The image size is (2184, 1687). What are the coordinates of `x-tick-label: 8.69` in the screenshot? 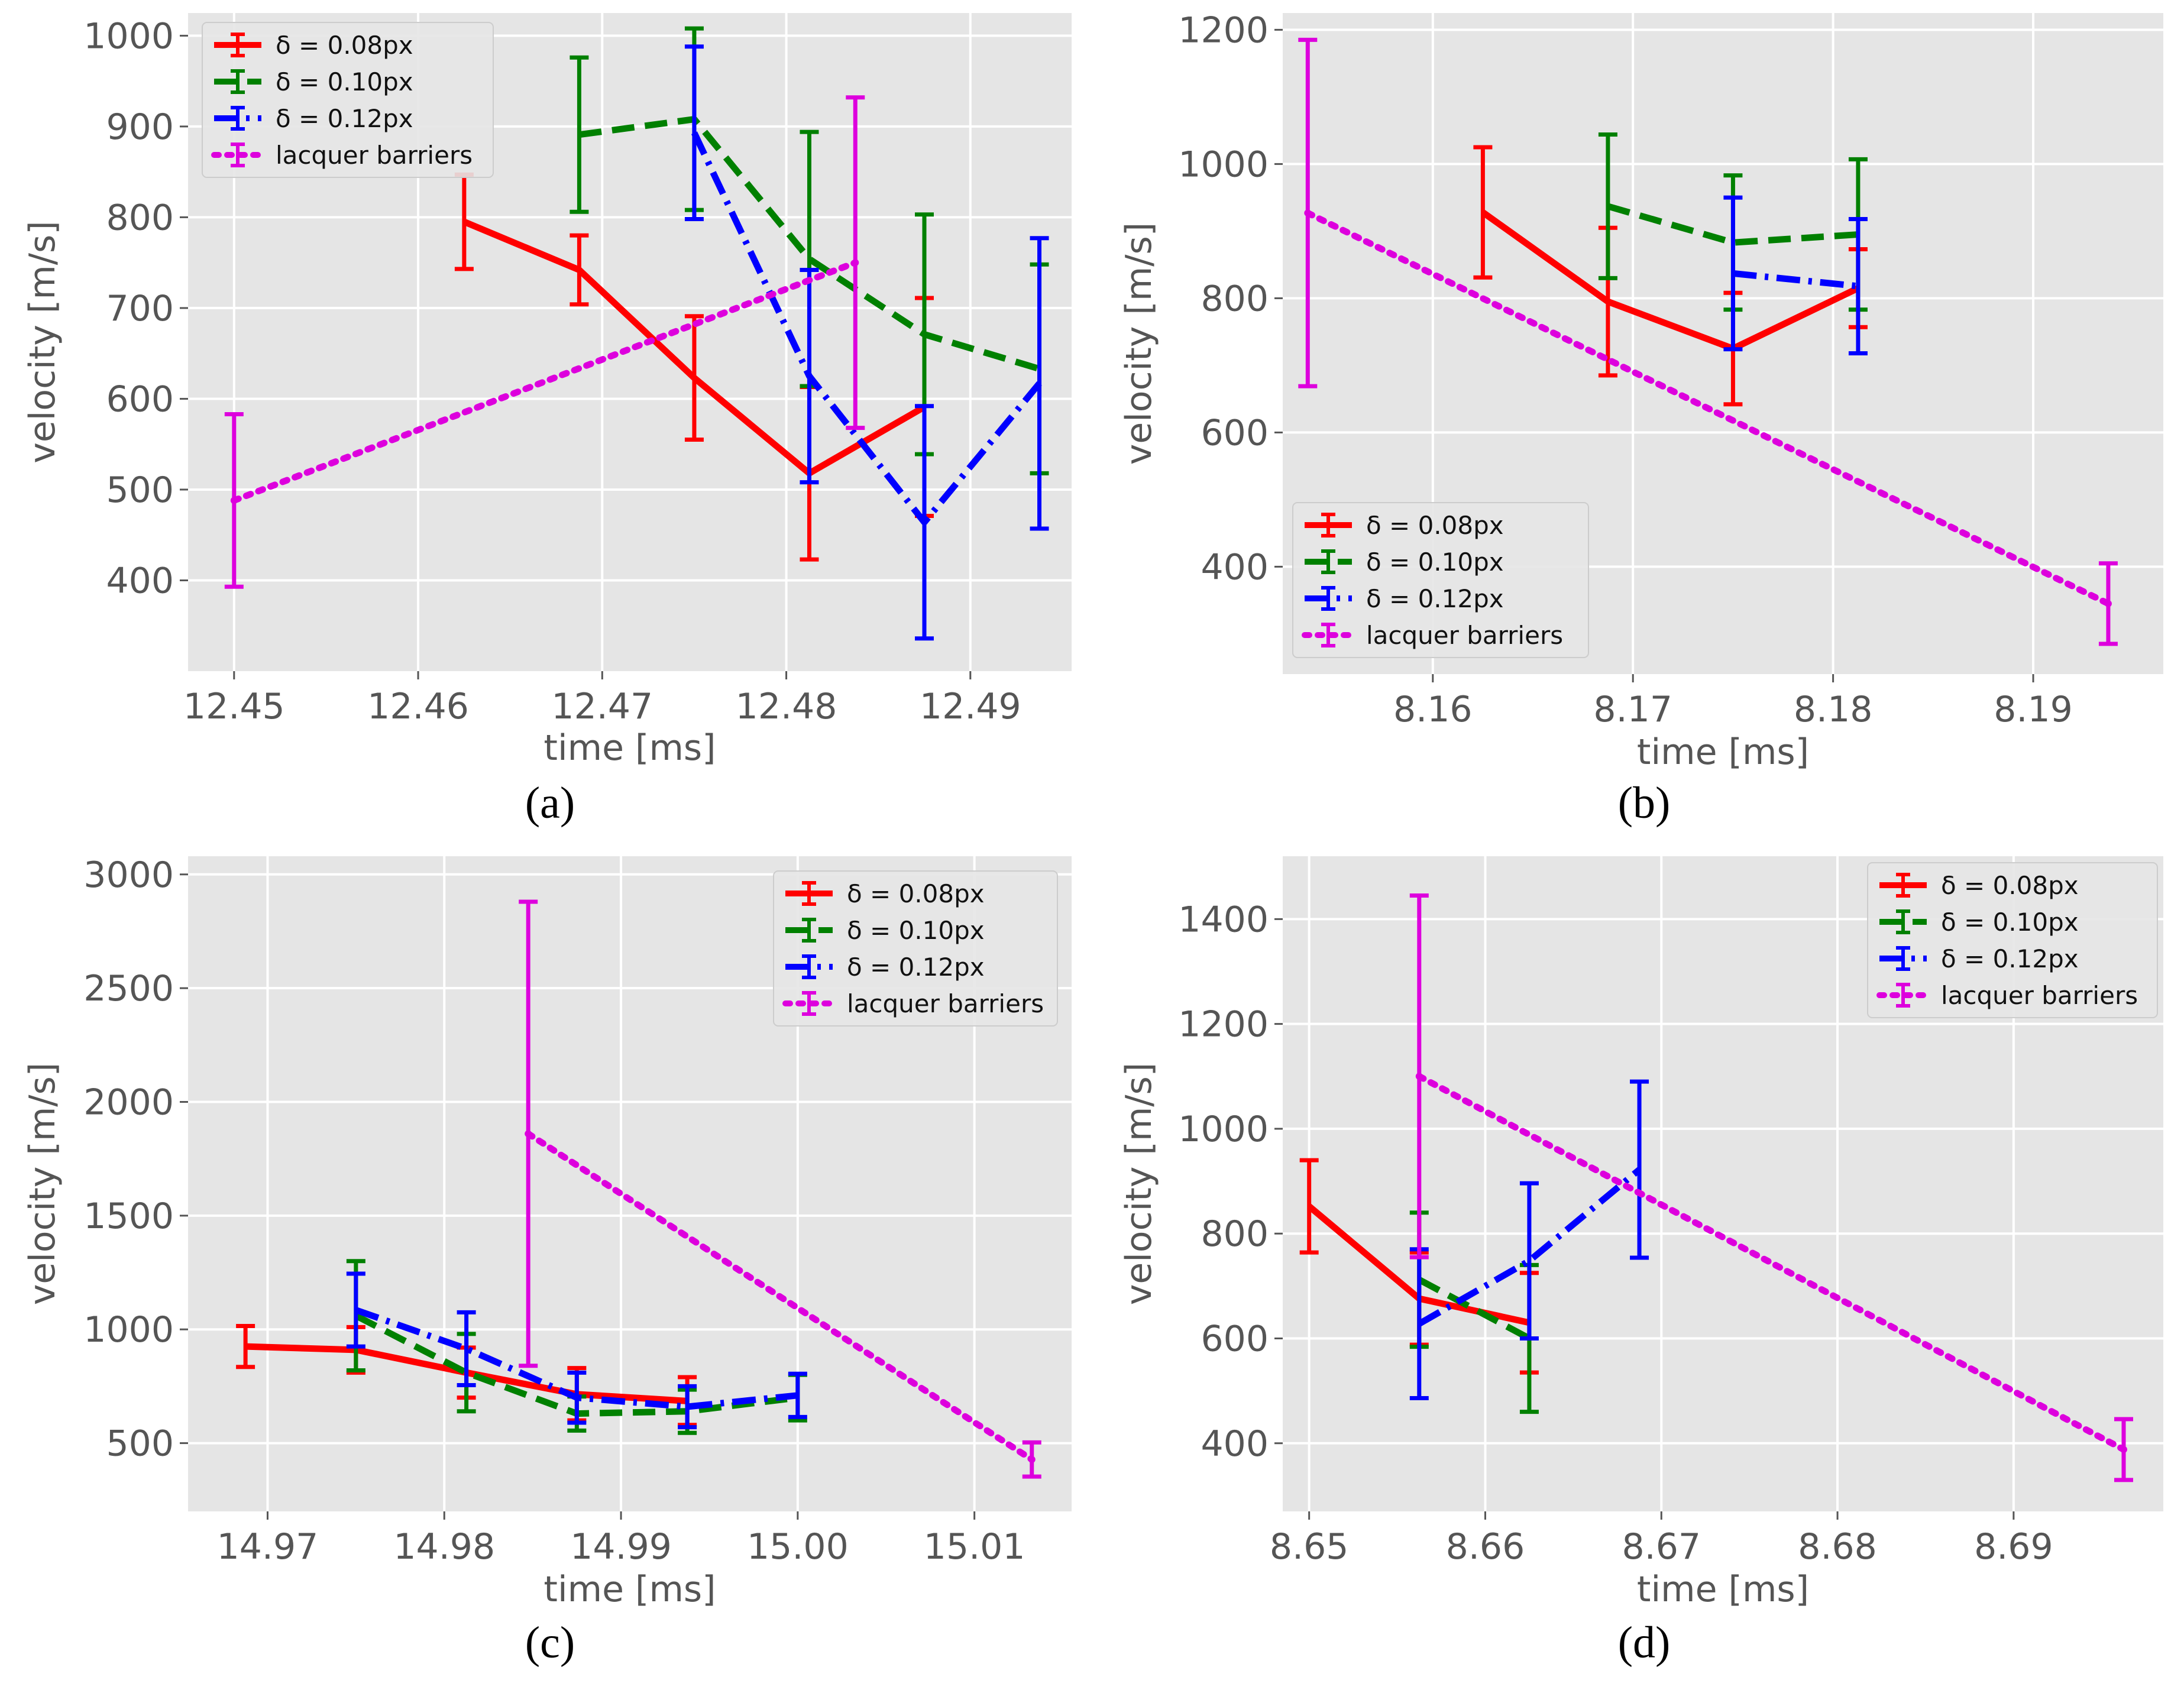 It's located at (2013, 1547).